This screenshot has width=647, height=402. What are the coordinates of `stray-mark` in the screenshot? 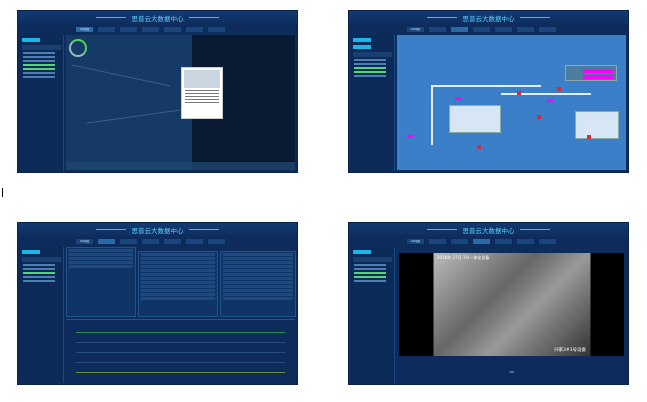 It's located at (2, 192).